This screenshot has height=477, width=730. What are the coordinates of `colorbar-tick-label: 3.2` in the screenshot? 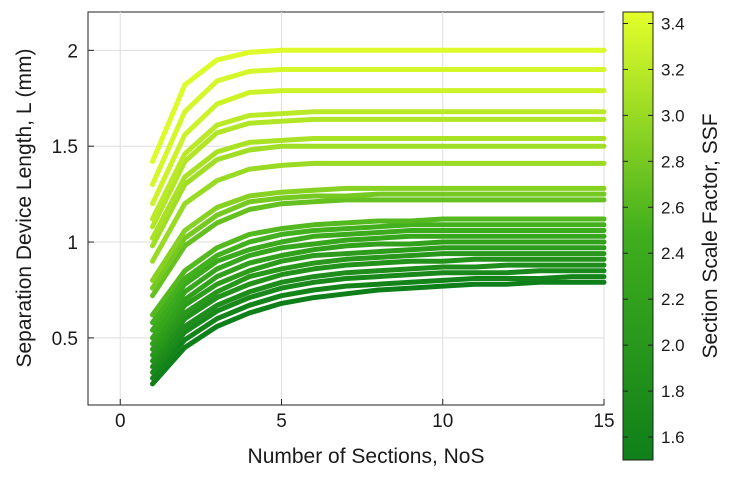 It's located at (673, 69).